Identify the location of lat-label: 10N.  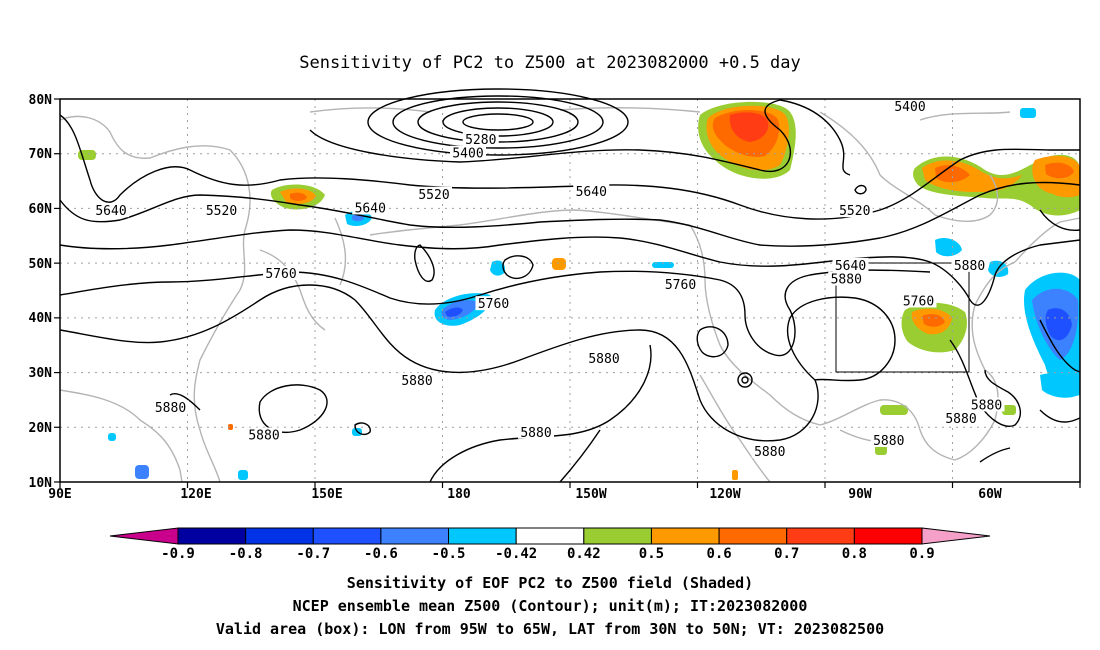
(41, 483).